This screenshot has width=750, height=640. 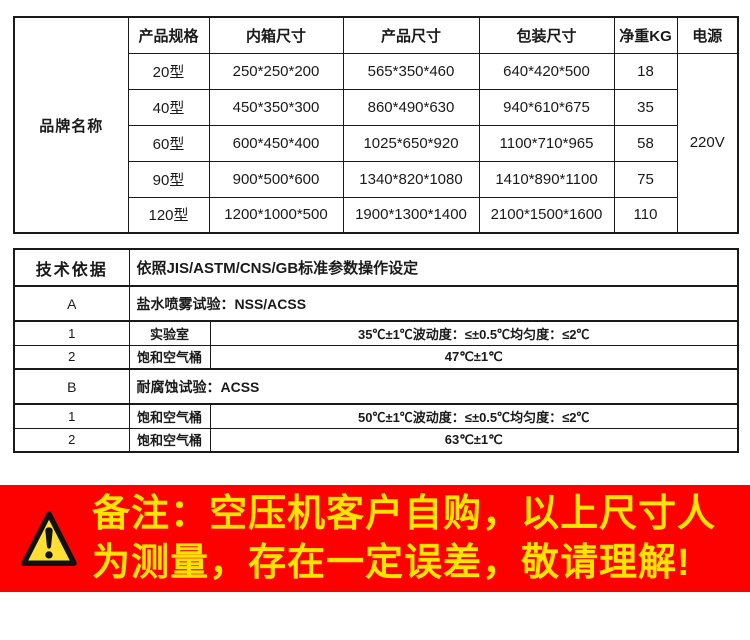 What do you see at coordinates (433, 267) in the screenshot?
I see `tech-basis-value-cell: 依照JIS/ASTM/CNS/GB标准参数操作设定` at bounding box center [433, 267].